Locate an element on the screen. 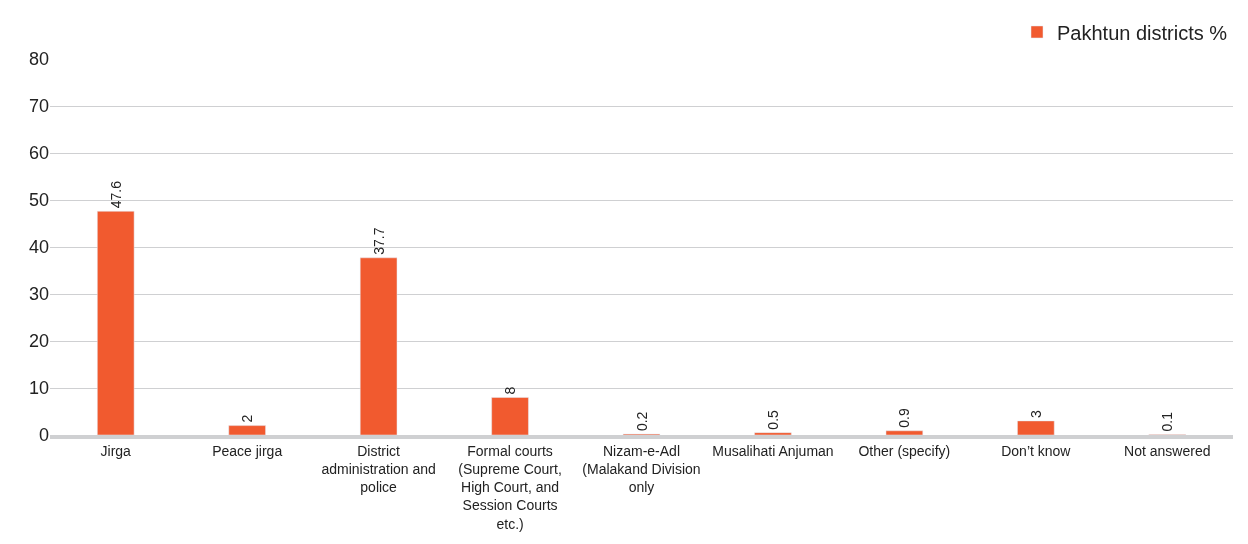 The height and width of the screenshot is (544, 1248). y-tick-label: 0 is located at coordinates (43, 435).